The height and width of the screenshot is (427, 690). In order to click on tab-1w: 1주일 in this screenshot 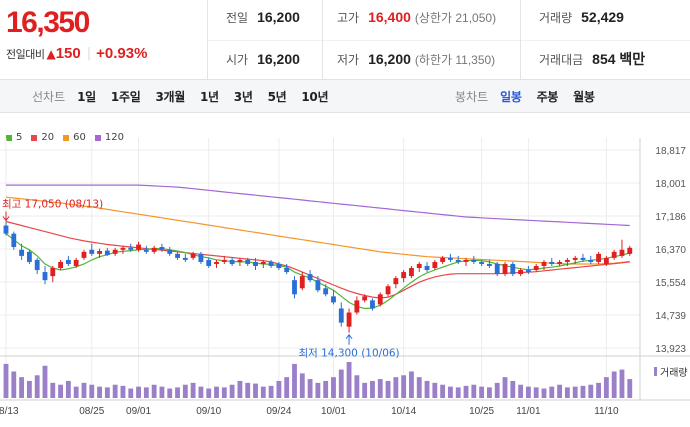, I will do `click(125, 97)`.